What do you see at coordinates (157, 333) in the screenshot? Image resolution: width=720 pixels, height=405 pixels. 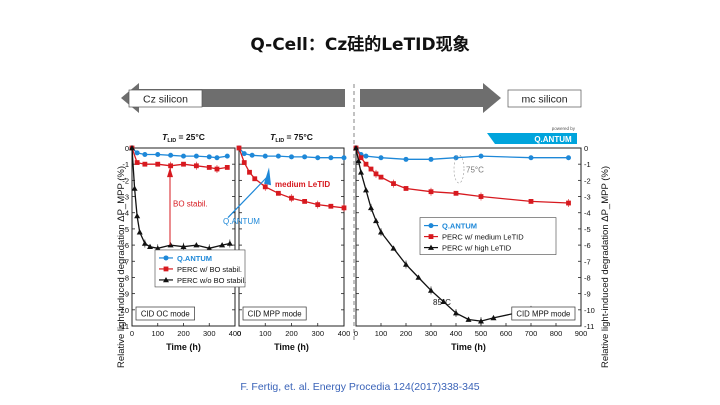 I see `x-tick-label: 100` at bounding box center [157, 333].